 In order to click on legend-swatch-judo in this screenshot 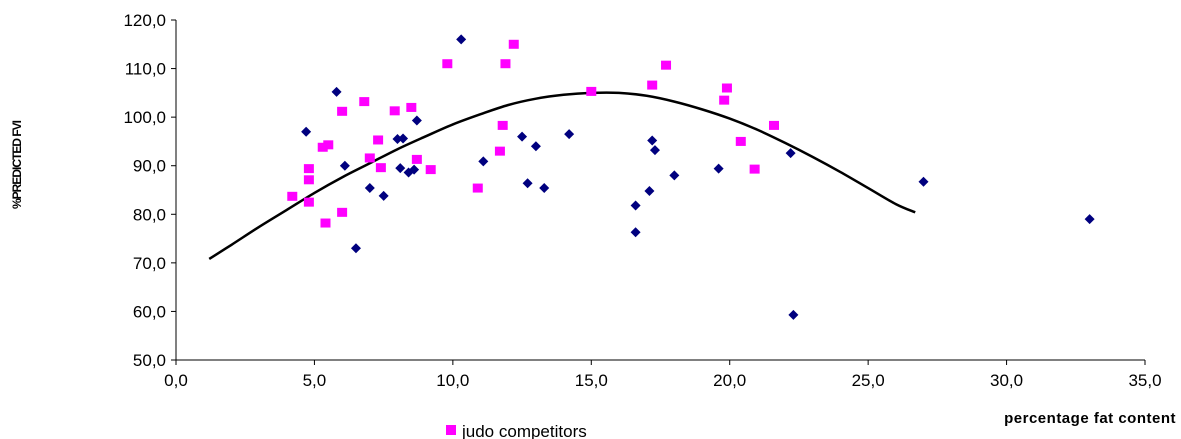, I will do `click(451, 430)`.